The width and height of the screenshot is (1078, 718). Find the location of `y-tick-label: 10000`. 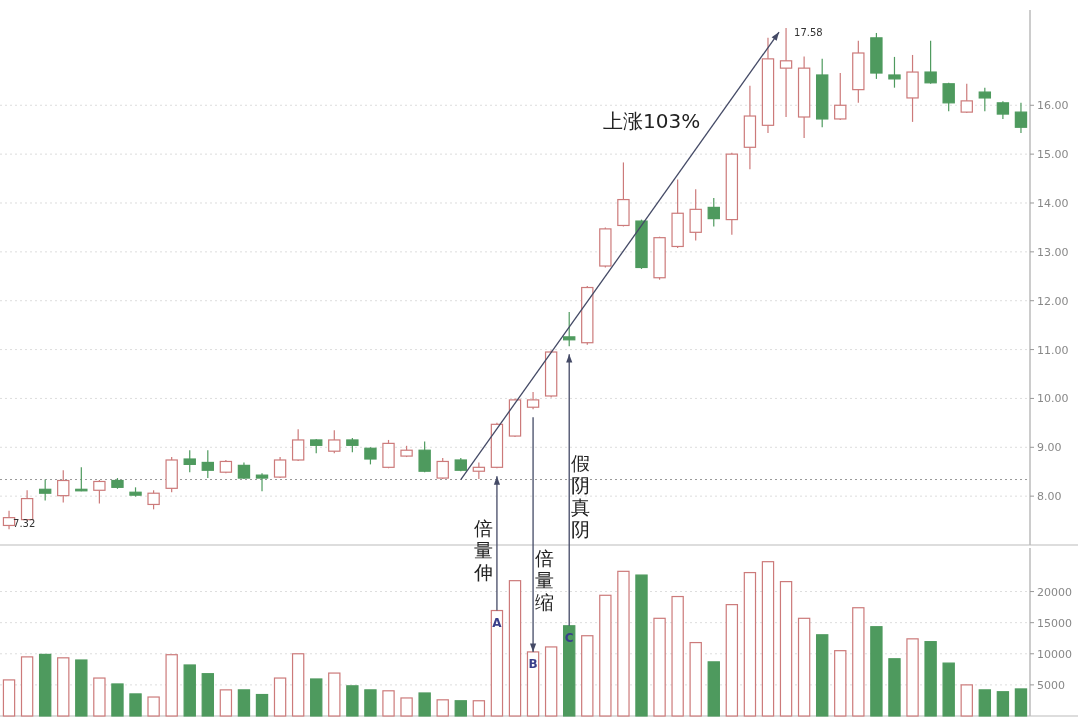

y-tick-label: 10000 is located at coordinates (1054, 654).